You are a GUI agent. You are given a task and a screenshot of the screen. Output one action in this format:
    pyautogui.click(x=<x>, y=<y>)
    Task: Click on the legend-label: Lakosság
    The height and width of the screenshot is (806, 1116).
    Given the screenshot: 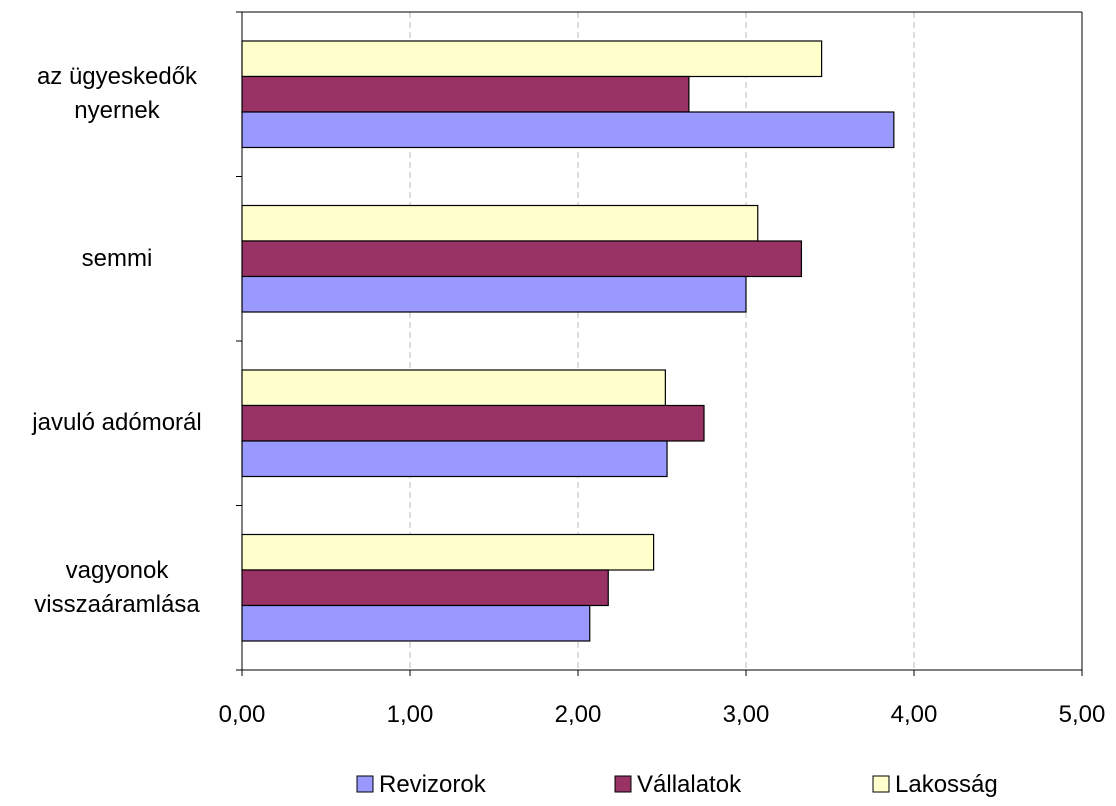 What is the action you would take?
    pyautogui.click(x=946, y=784)
    